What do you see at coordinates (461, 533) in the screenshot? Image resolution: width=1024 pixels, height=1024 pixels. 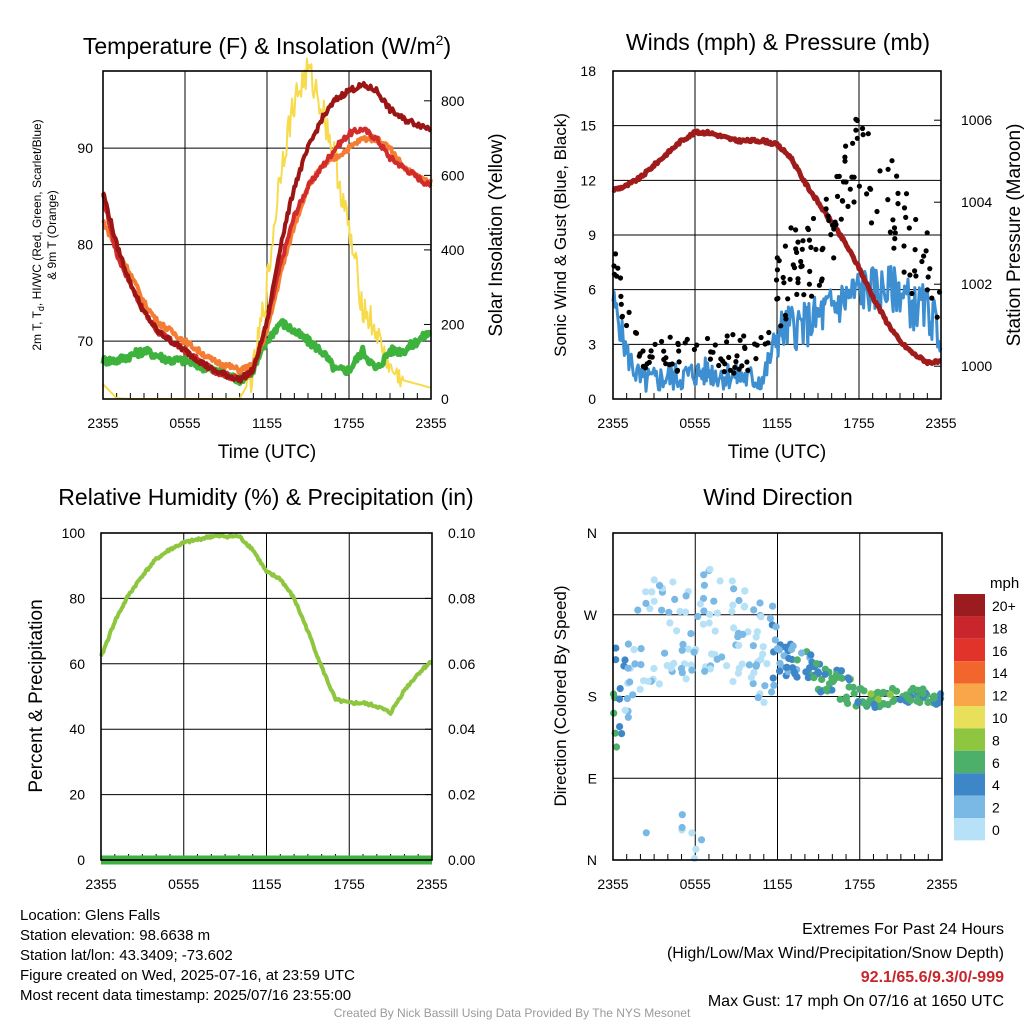 I see `y2-tick-label: 0.10` at bounding box center [461, 533].